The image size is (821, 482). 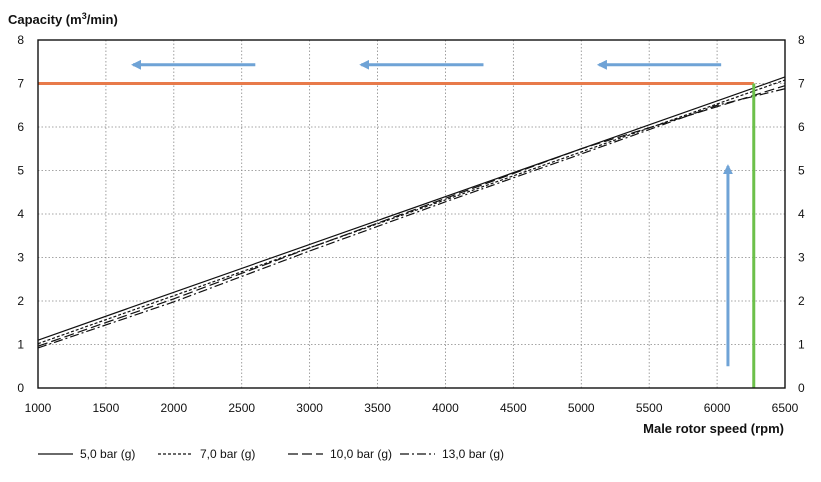 I want to click on x-tick-label: 6000, so click(x=717, y=408).